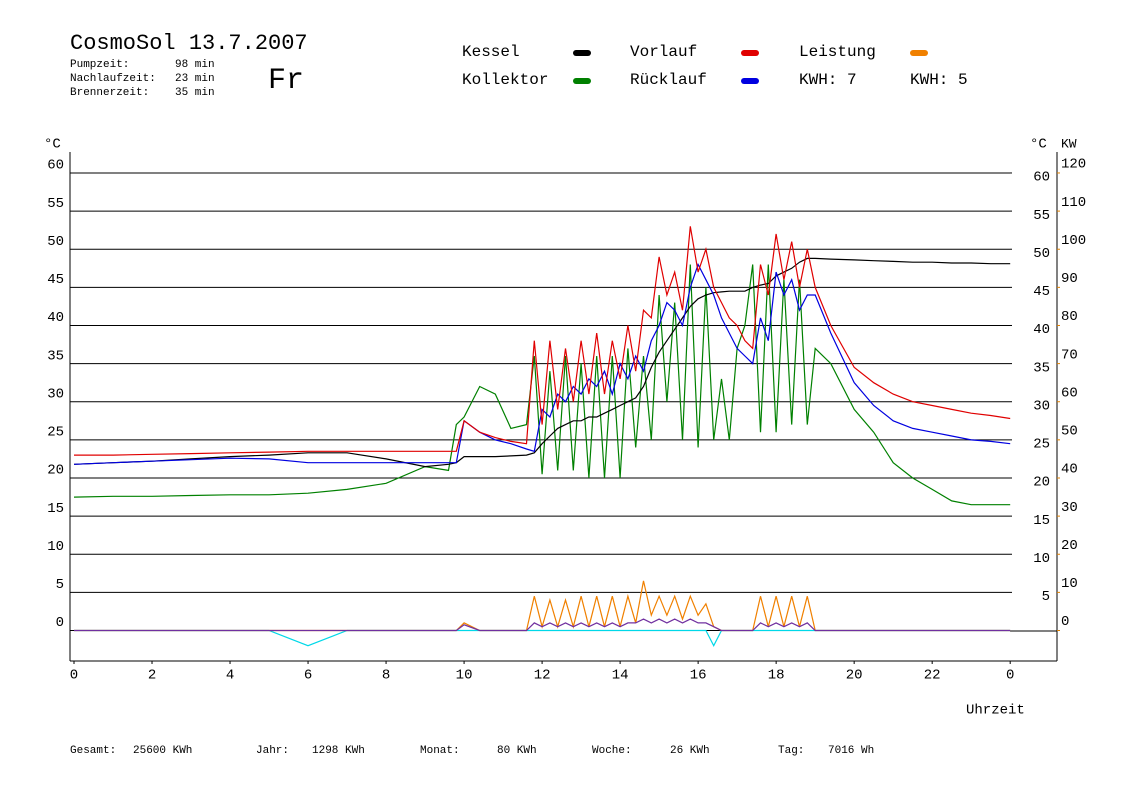  What do you see at coordinates (1041, 254) in the screenshot?
I see `y-right-tick-label: 50` at bounding box center [1041, 254].